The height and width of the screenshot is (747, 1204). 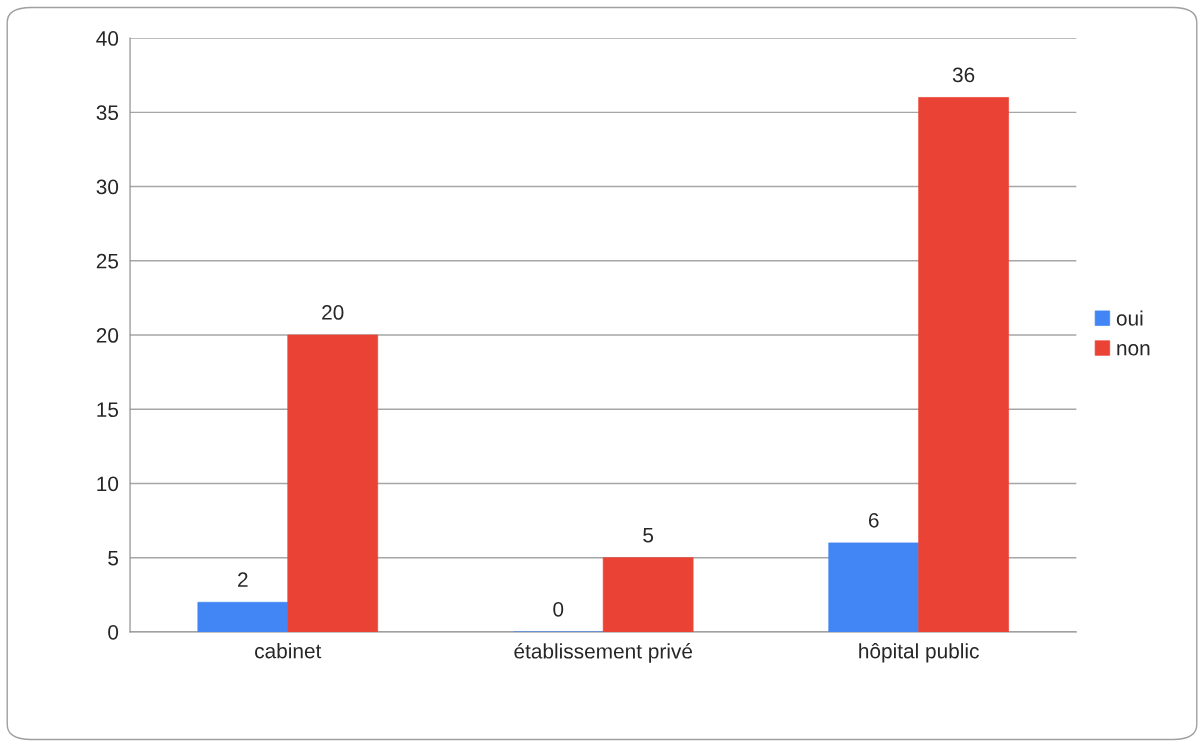 What do you see at coordinates (108, 410) in the screenshot?
I see `y-tick-label: 15` at bounding box center [108, 410].